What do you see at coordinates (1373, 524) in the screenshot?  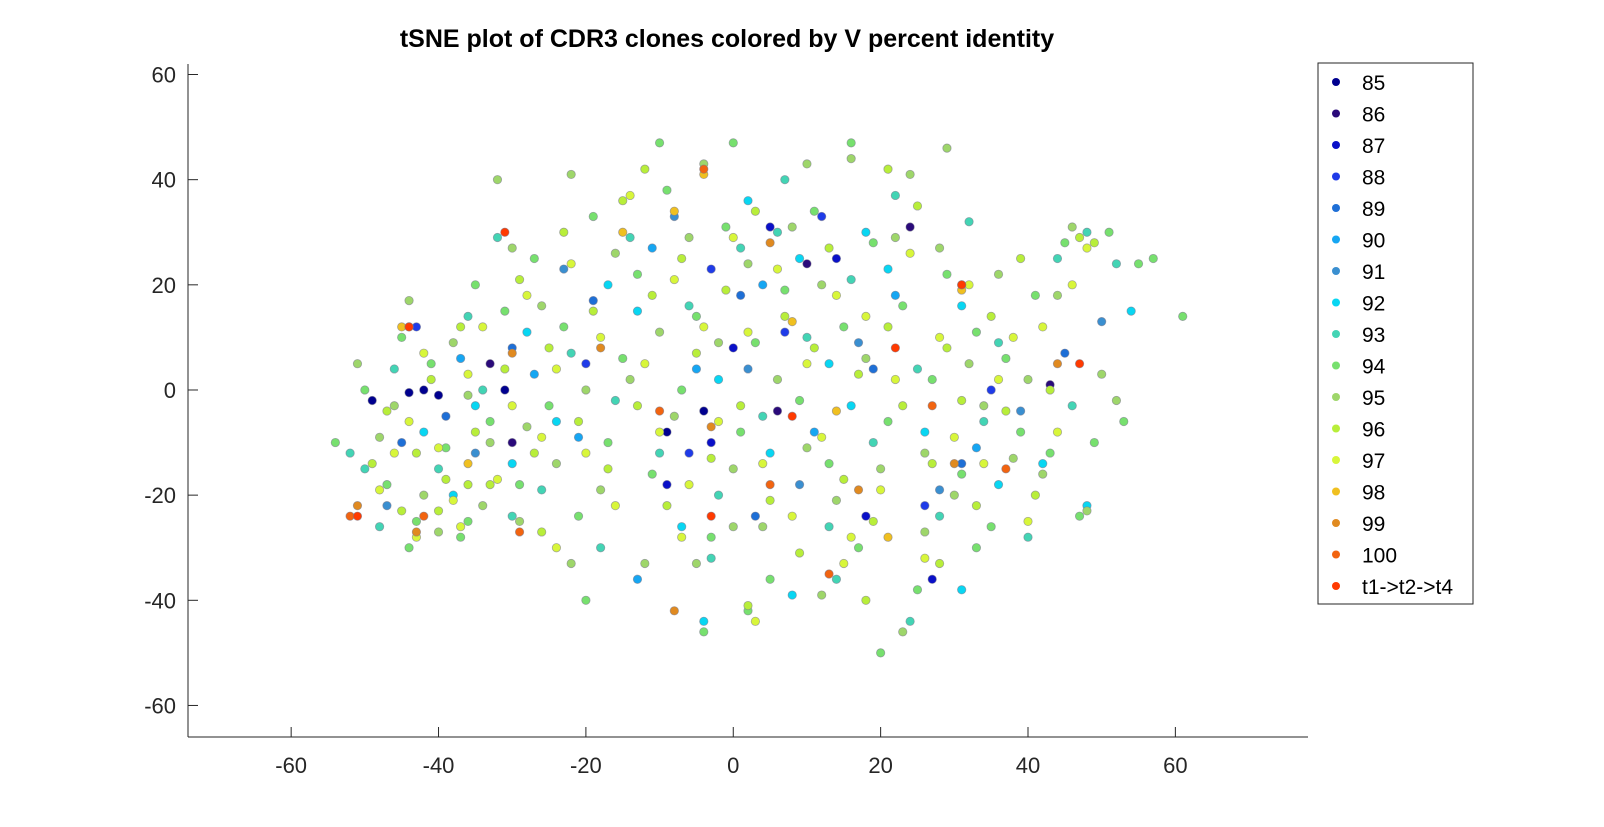 I see `legend-label: 99` at bounding box center [1373, 524].